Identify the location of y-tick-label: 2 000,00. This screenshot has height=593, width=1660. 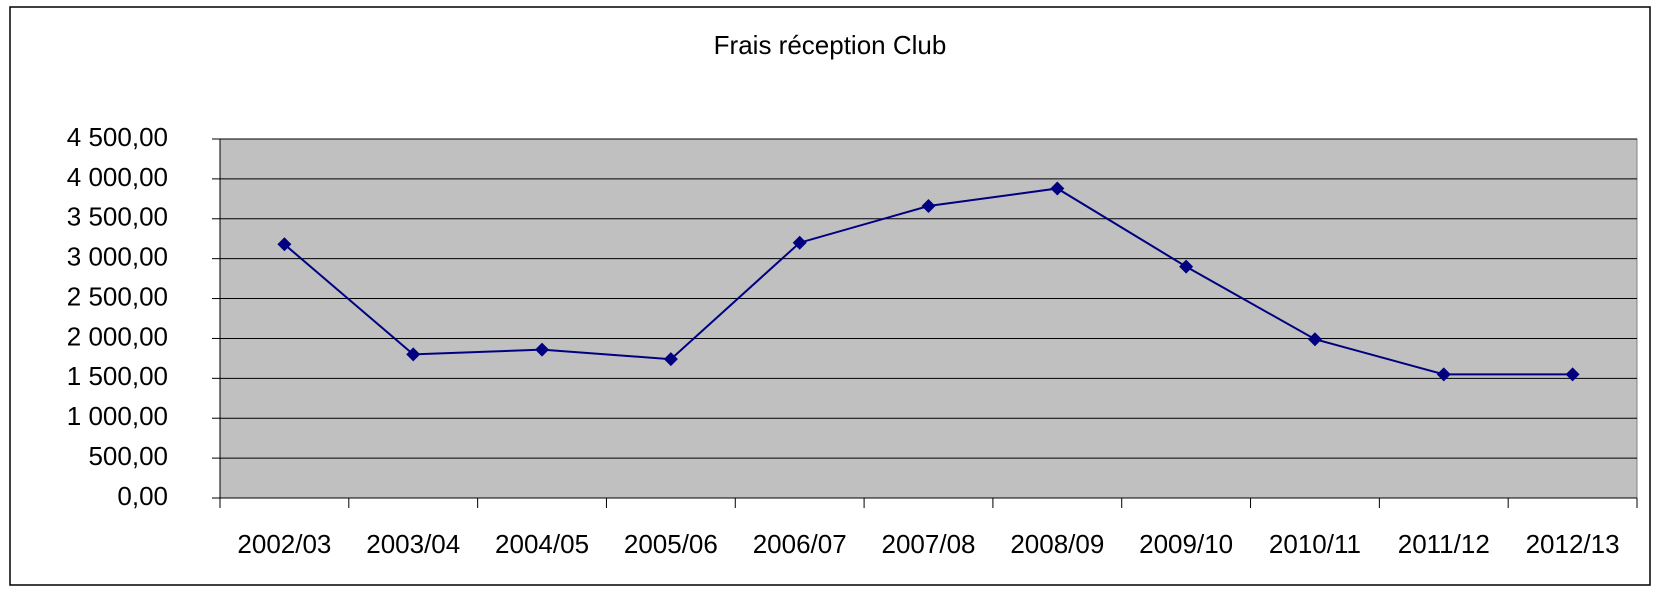
(117, 336).